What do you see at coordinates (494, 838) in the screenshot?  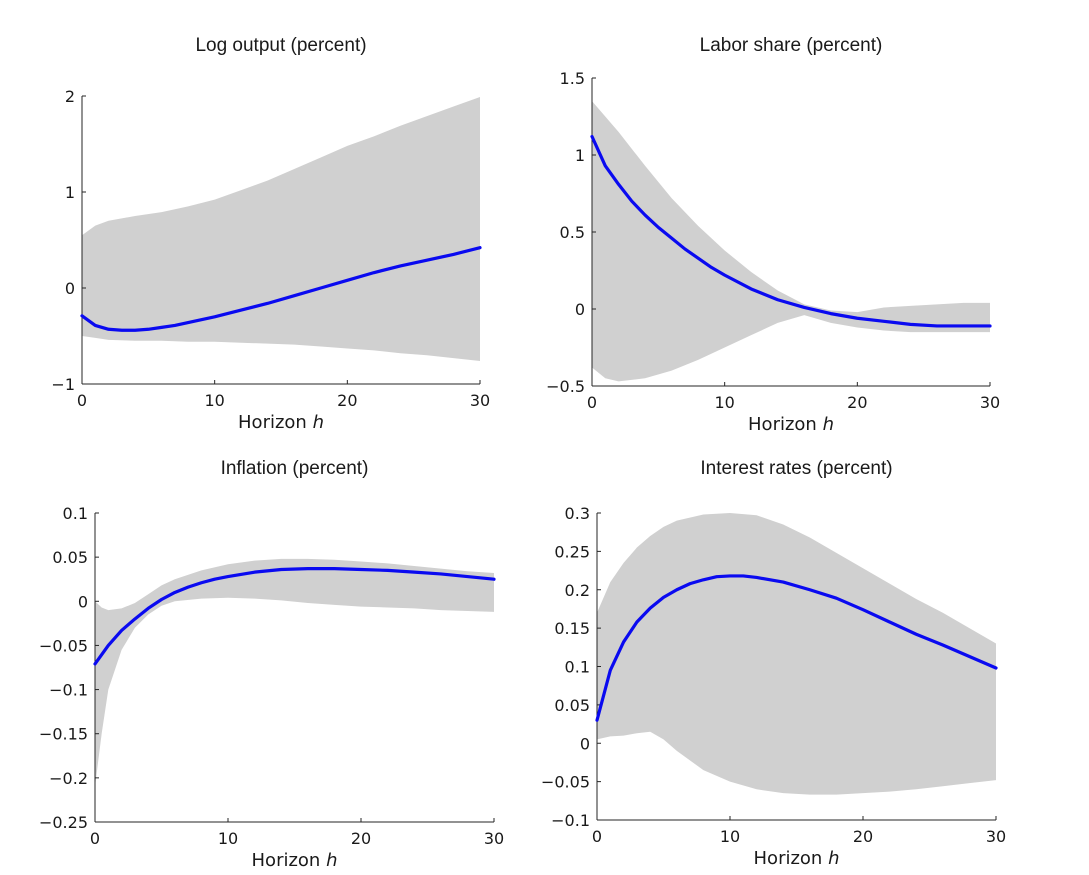 I see `inflation-x-tick-label: 30` at bounding box center [494, 838].